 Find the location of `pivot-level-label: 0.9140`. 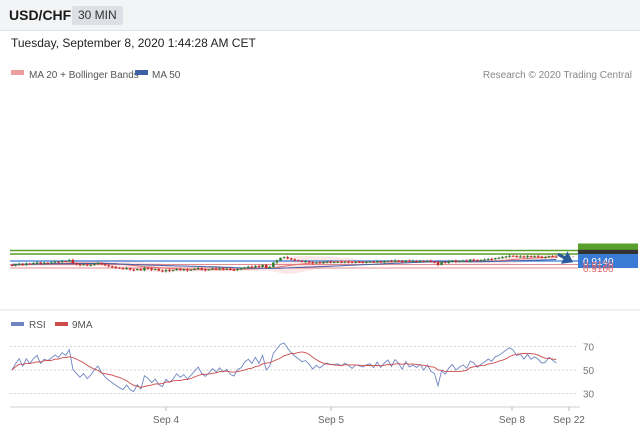

pivot-level-label: 0.9140 is located at coordinates (598, 262).